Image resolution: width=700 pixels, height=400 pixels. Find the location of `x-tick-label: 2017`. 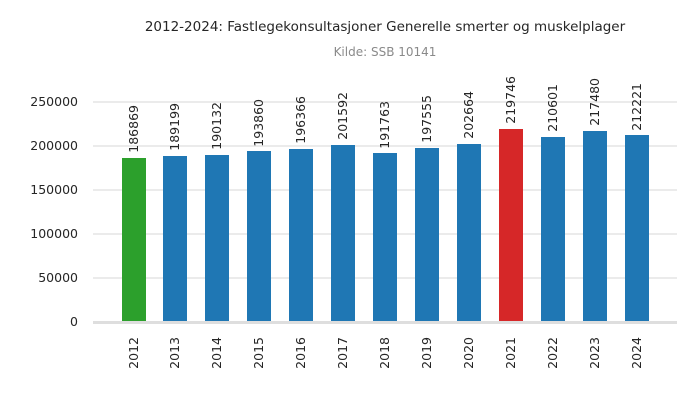

x-tick-label: 2017 is located at coordinates (343, 353).